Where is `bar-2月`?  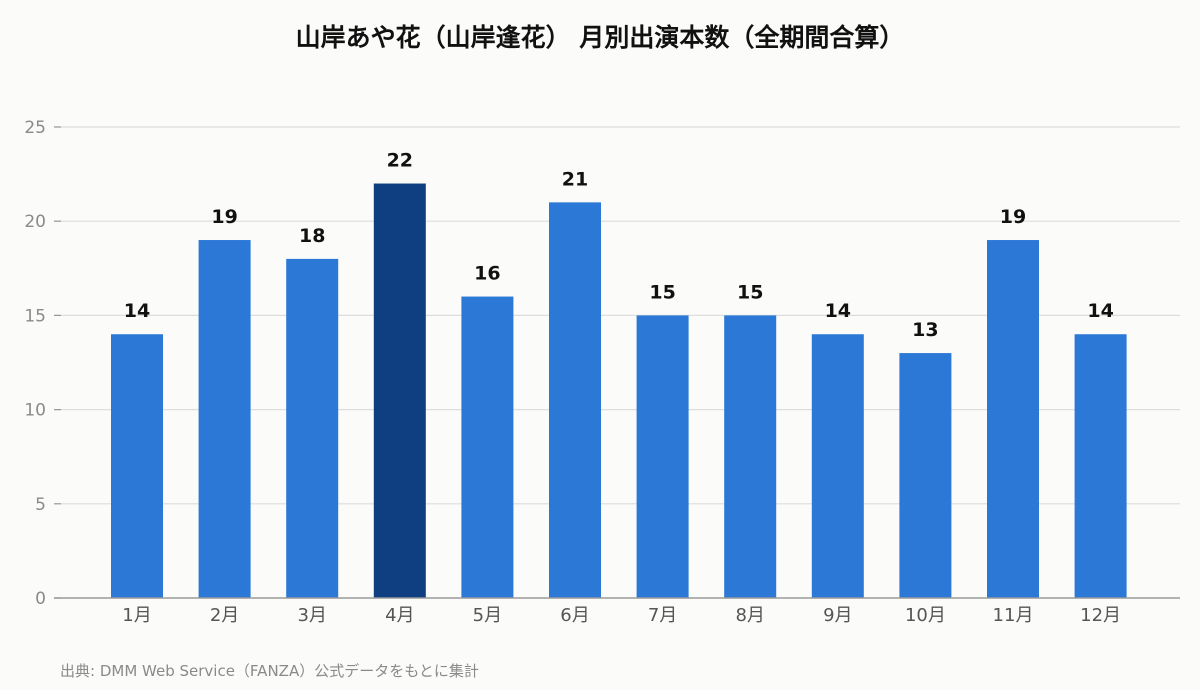
bar-2月 is located at coordinates (224, 419).